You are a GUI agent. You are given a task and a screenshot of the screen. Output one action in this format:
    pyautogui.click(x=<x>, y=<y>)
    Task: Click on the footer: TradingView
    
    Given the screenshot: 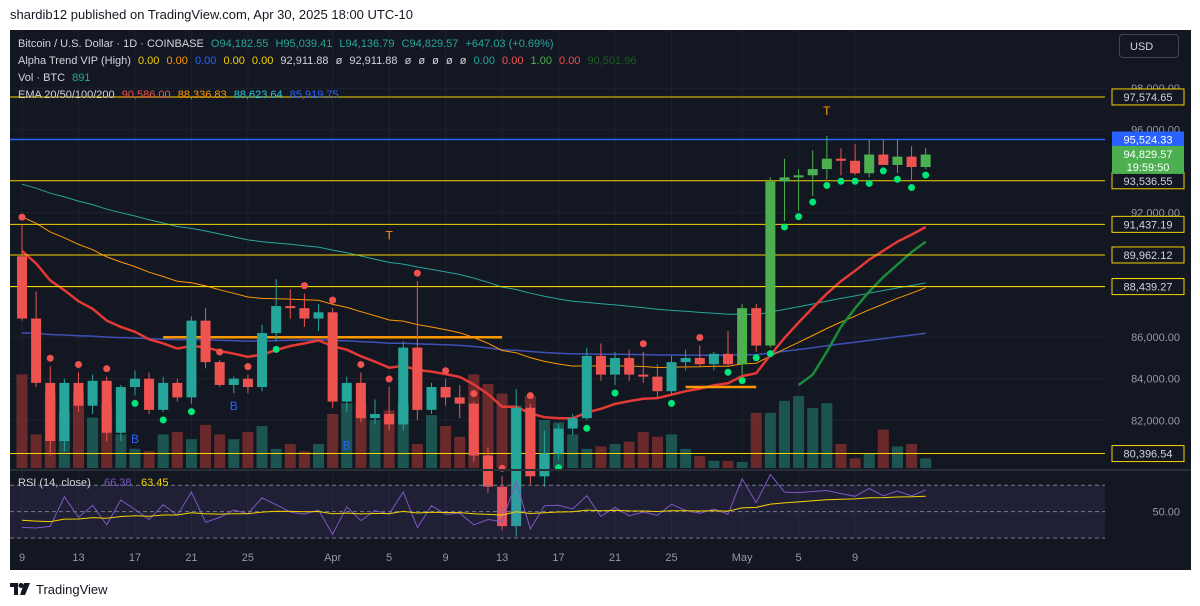 What is the action you would take?
    pyautogui.click(x=600, y=588)
    